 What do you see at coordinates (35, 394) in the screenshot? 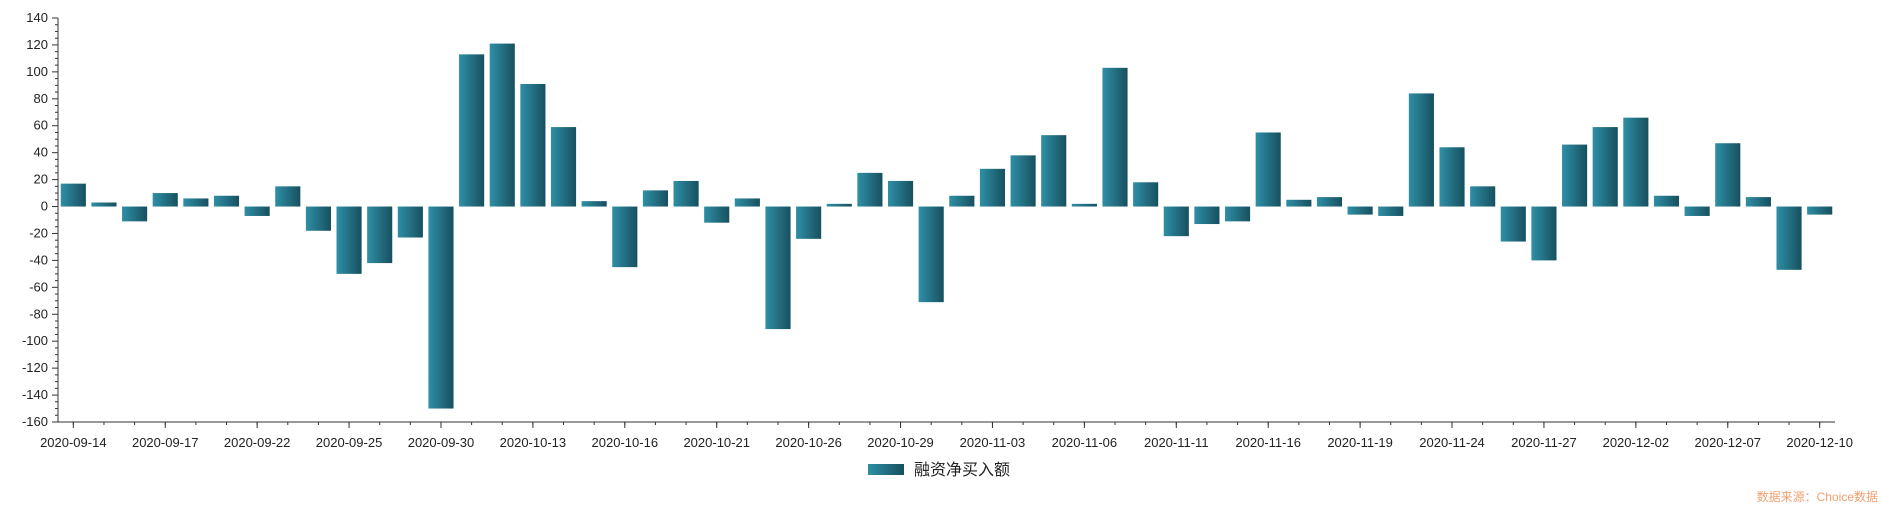
I see `y-tick-label: -140` at bounding box center [35, 394].